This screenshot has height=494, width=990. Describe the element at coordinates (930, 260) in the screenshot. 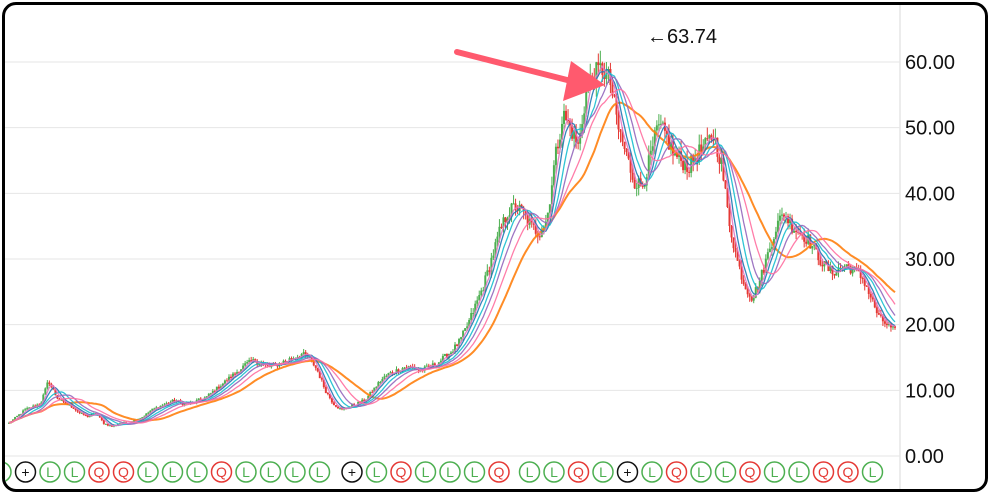

I see `y-tick-label: 30.00` at that location.